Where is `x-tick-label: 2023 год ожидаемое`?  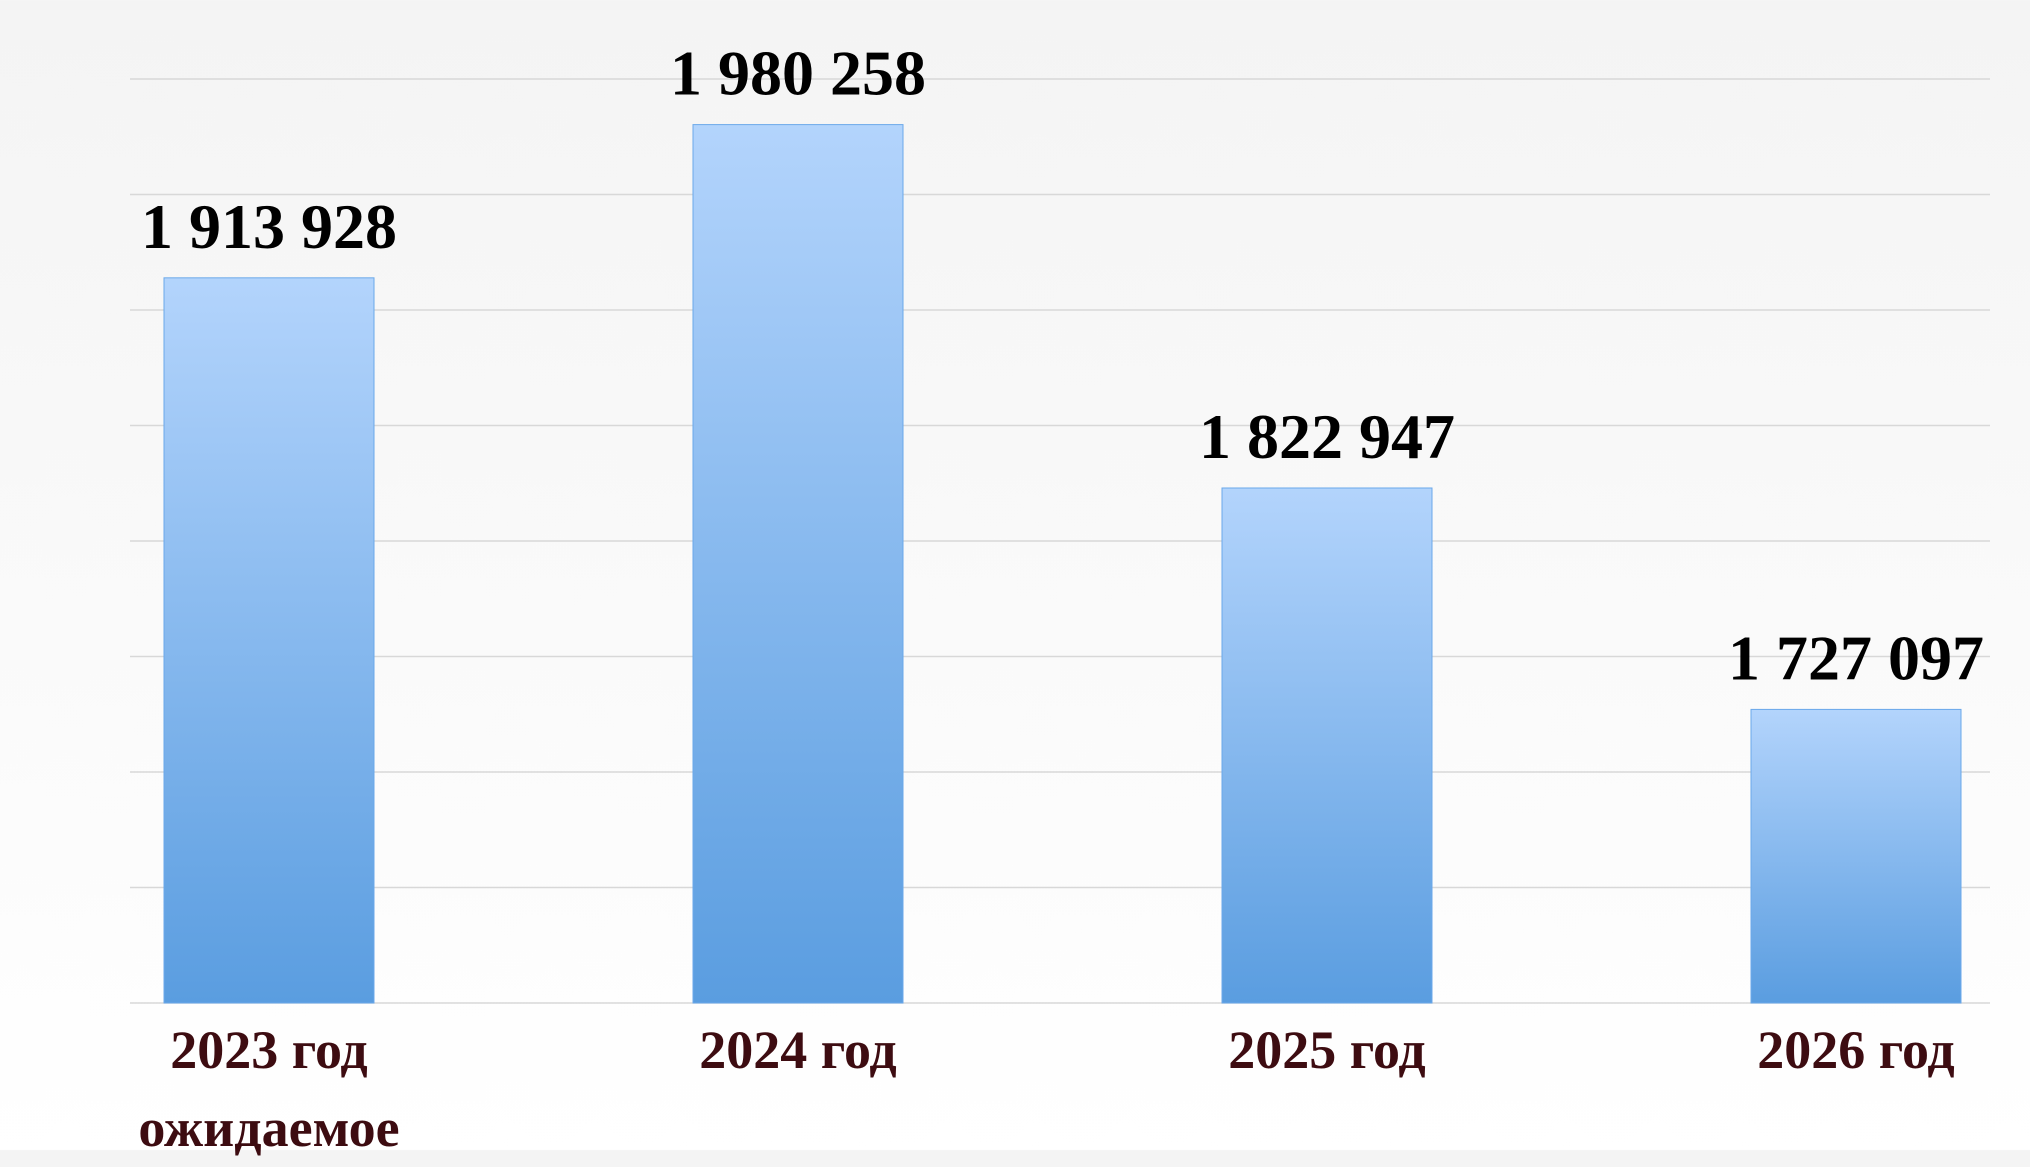 x-tick-label: 2023 год ожидаемое is located at coordinates (269, 1089).